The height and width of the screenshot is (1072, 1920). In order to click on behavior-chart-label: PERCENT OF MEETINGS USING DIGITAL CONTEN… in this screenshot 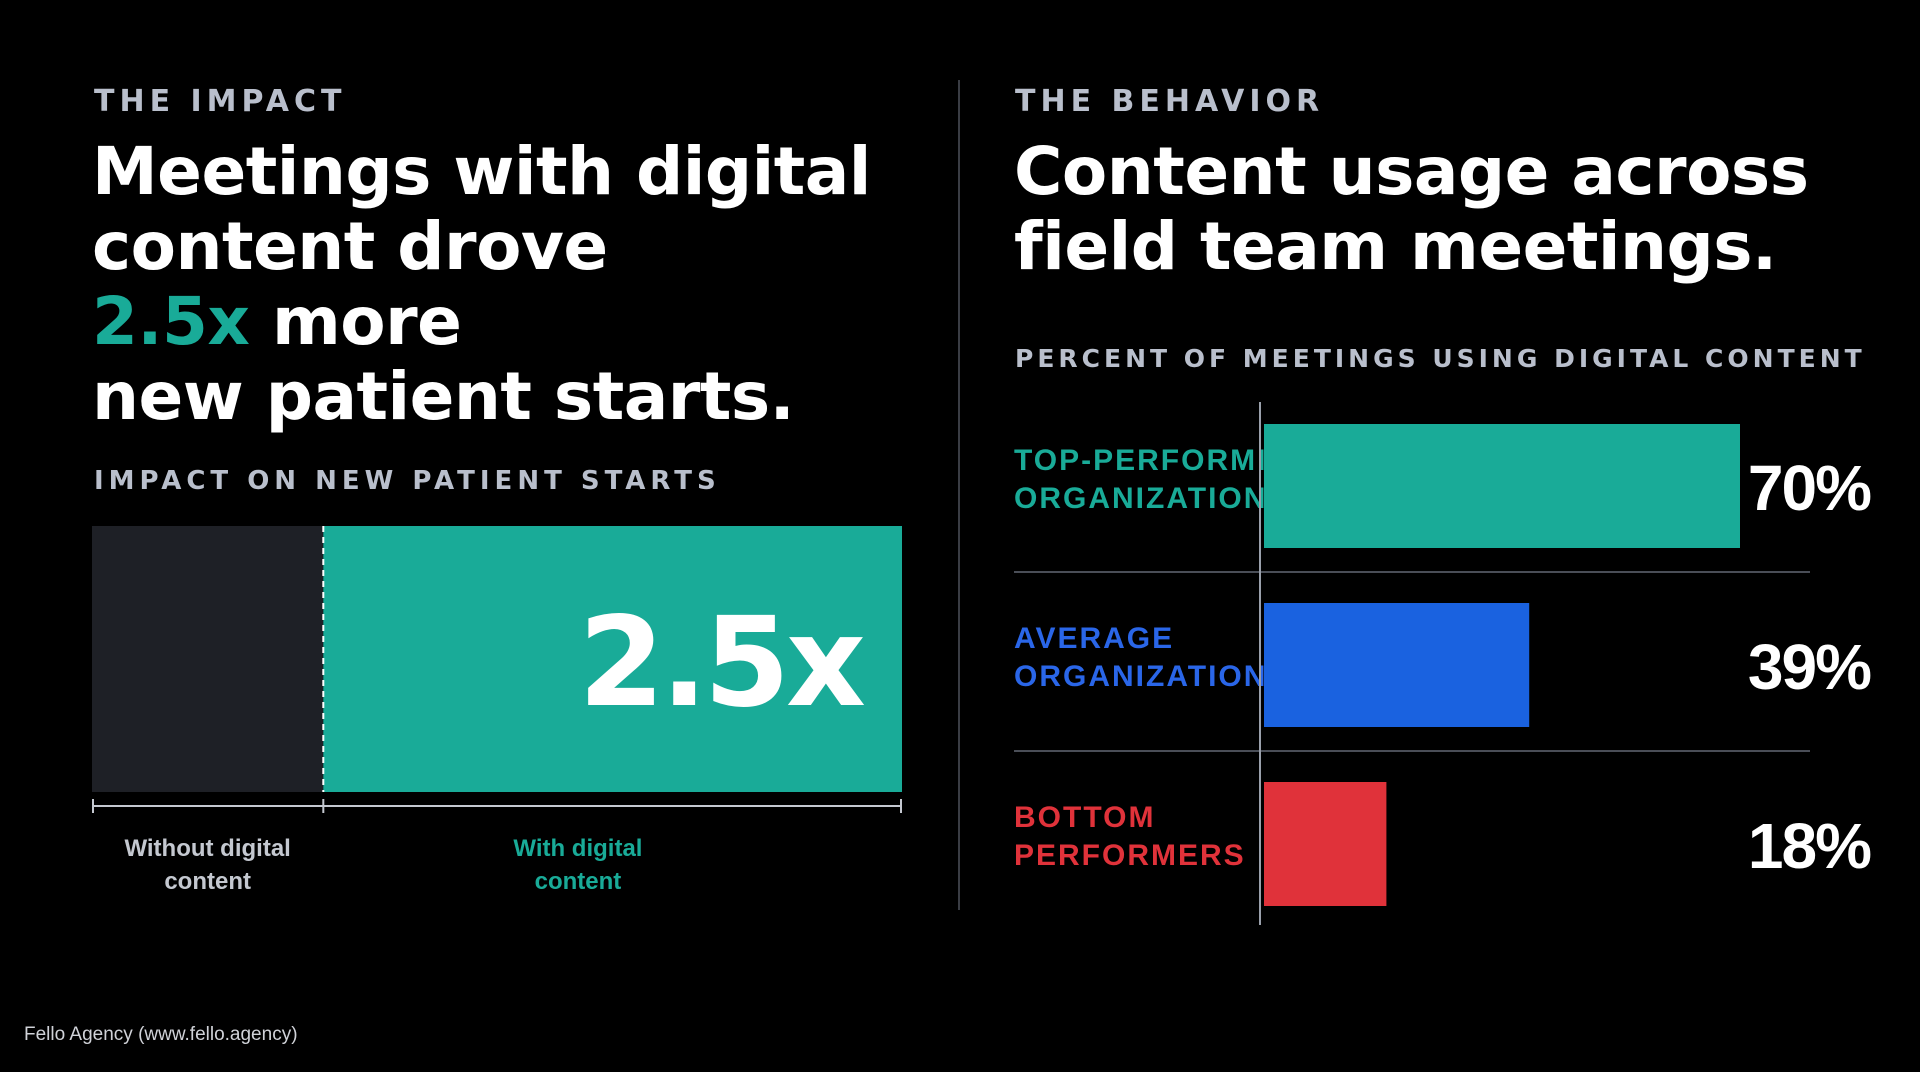, I will do `click(1440, 358)`.